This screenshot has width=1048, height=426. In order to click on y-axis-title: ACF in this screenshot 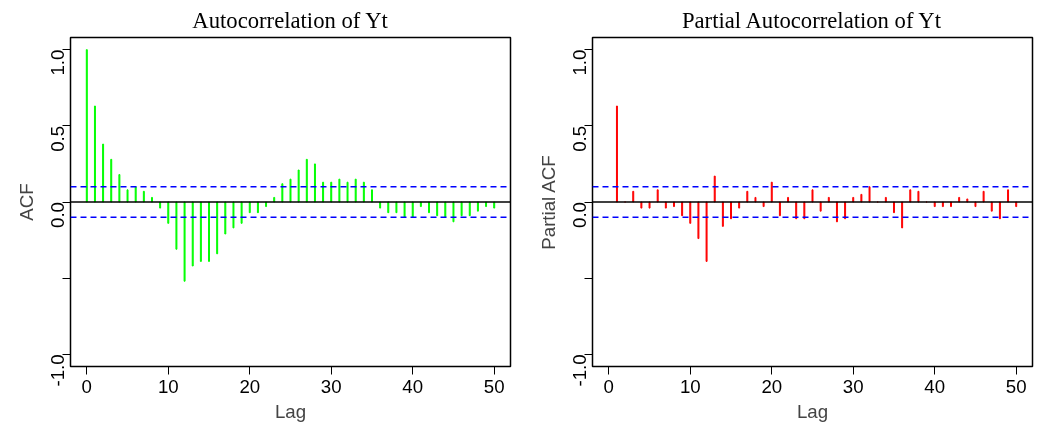, I will do `click(26, 202)`.